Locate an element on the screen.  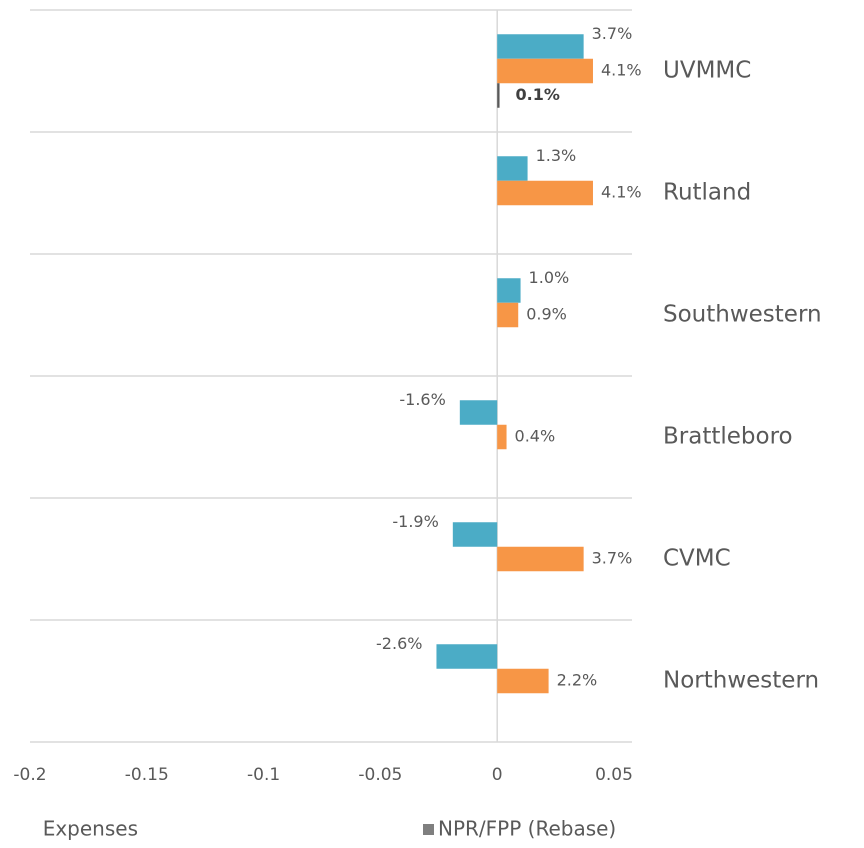
category-label: UVMMC is located at coordinates (707, 71).